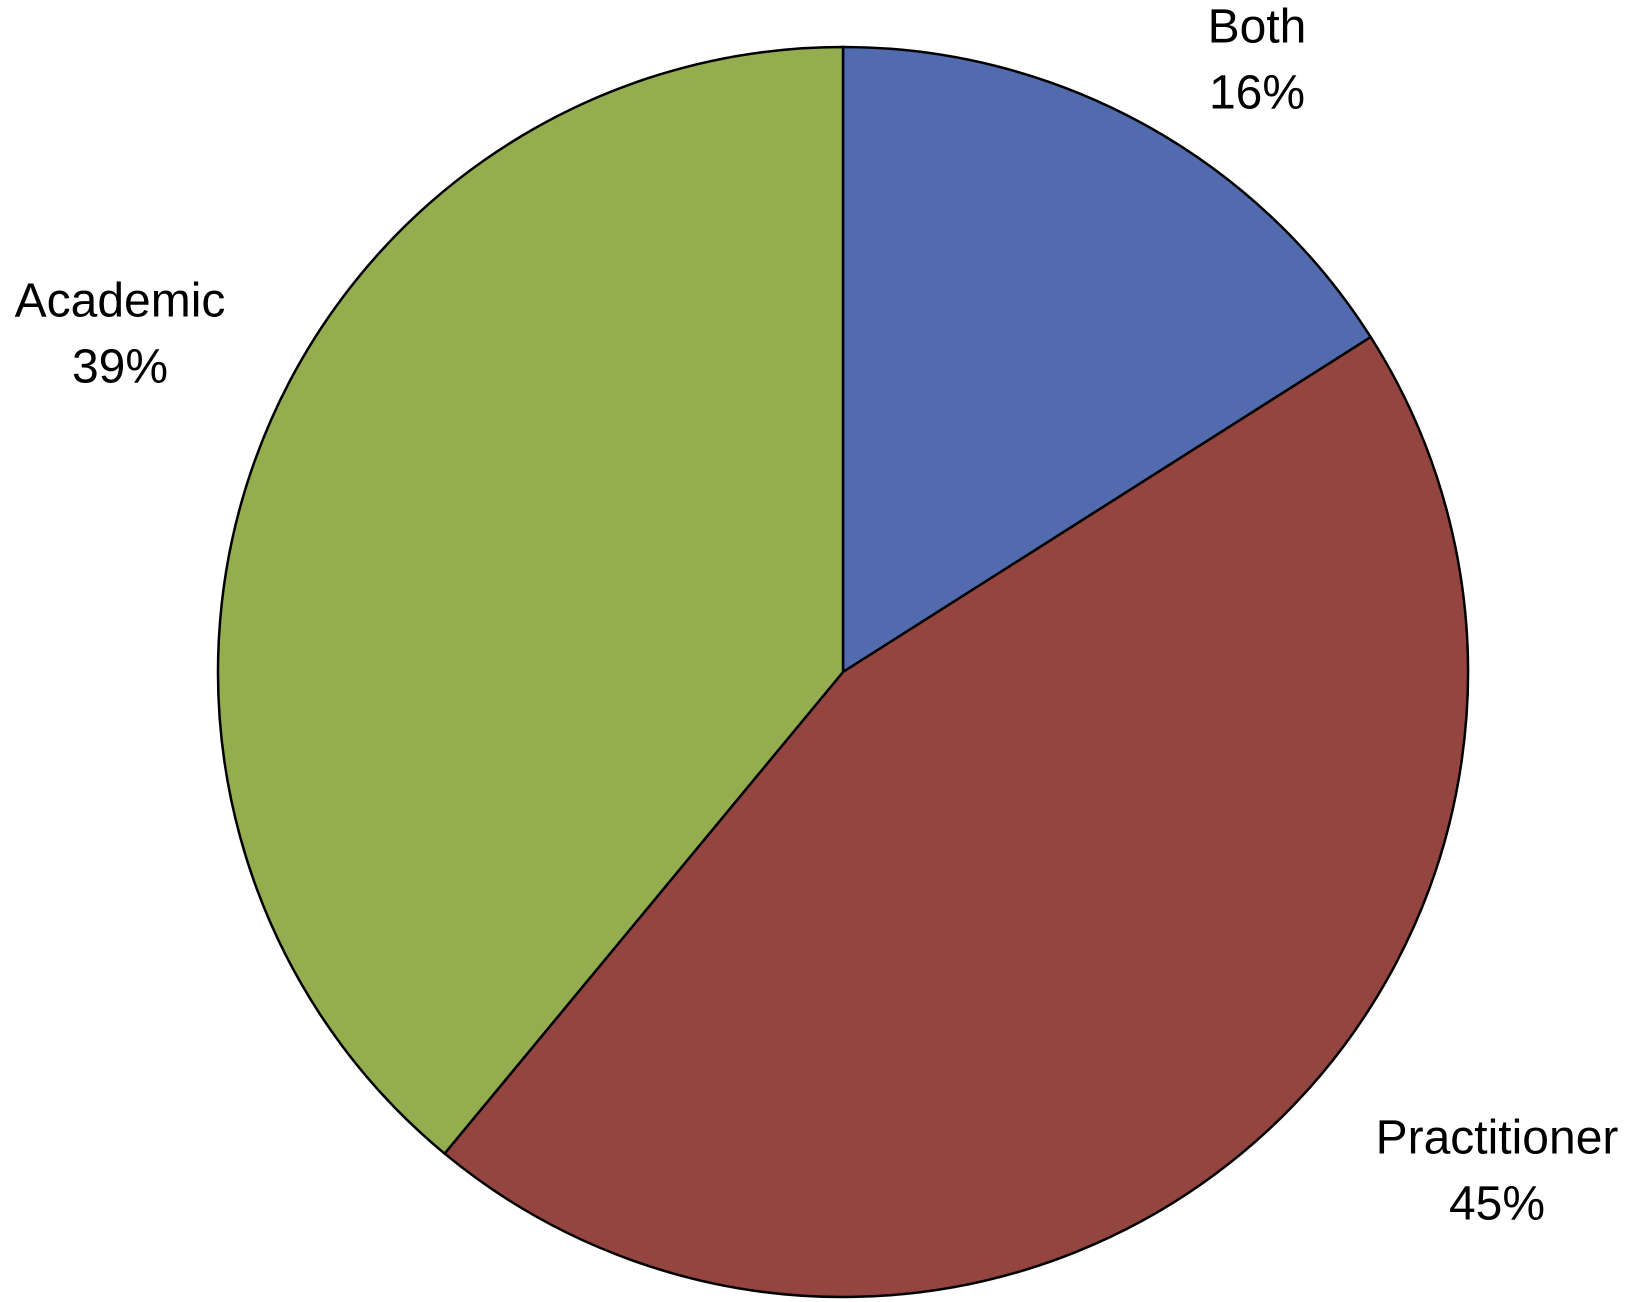 Image resolution: width=1642 pixels, height=1302 pixels. I want to click on slice-value: 39%, so click(120, 367).